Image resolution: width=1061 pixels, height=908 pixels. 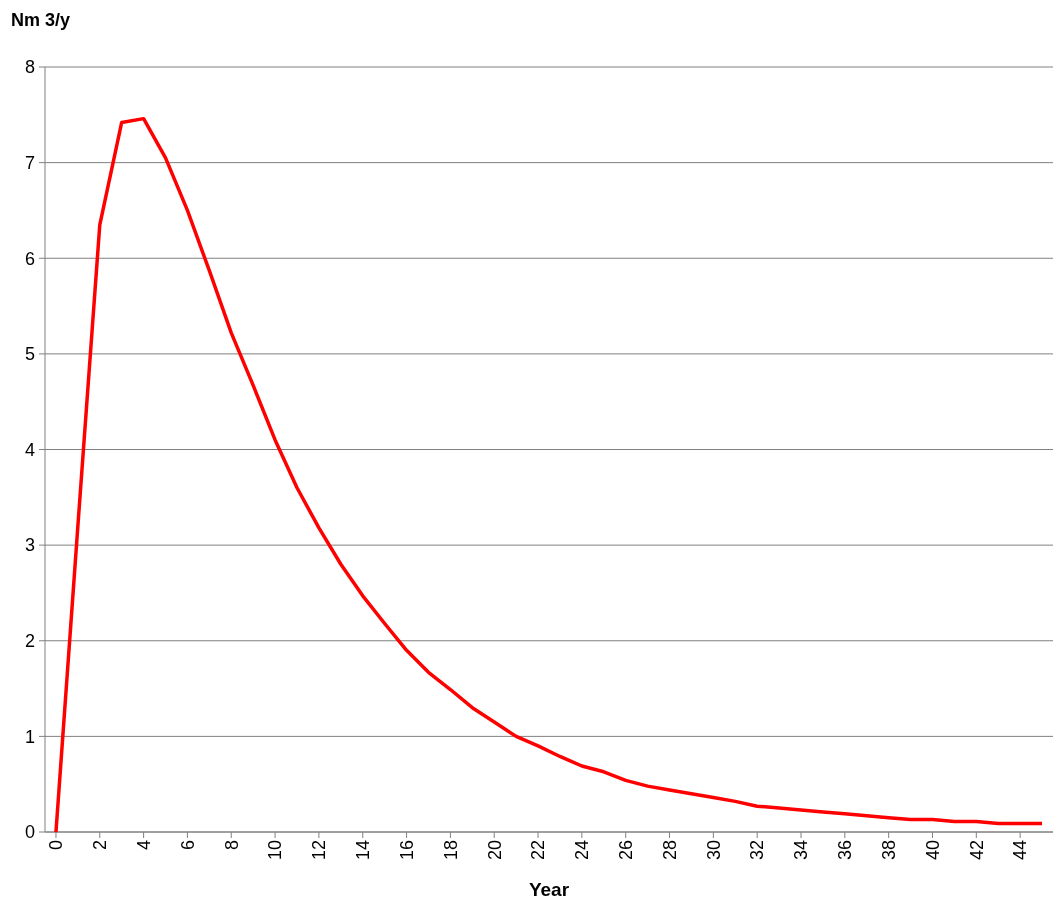 What do you see at coordinates (29, 545) in the screenshot?
I see `y-tick-label: 3` at bounding box center [29, 545].